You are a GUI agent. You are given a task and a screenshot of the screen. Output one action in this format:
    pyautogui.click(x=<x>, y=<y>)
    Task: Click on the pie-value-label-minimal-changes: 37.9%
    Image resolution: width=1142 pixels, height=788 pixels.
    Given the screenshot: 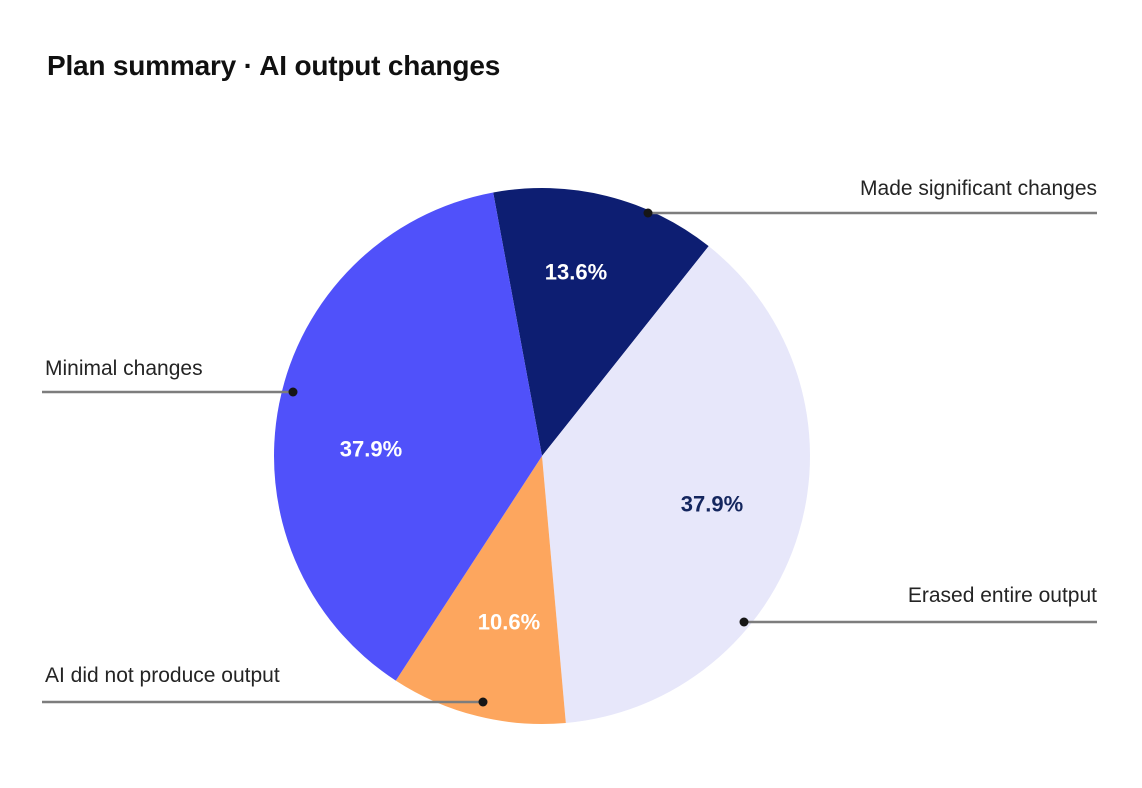 What is the action you would take?
    pyautogui.click(x=371, y=449)
    